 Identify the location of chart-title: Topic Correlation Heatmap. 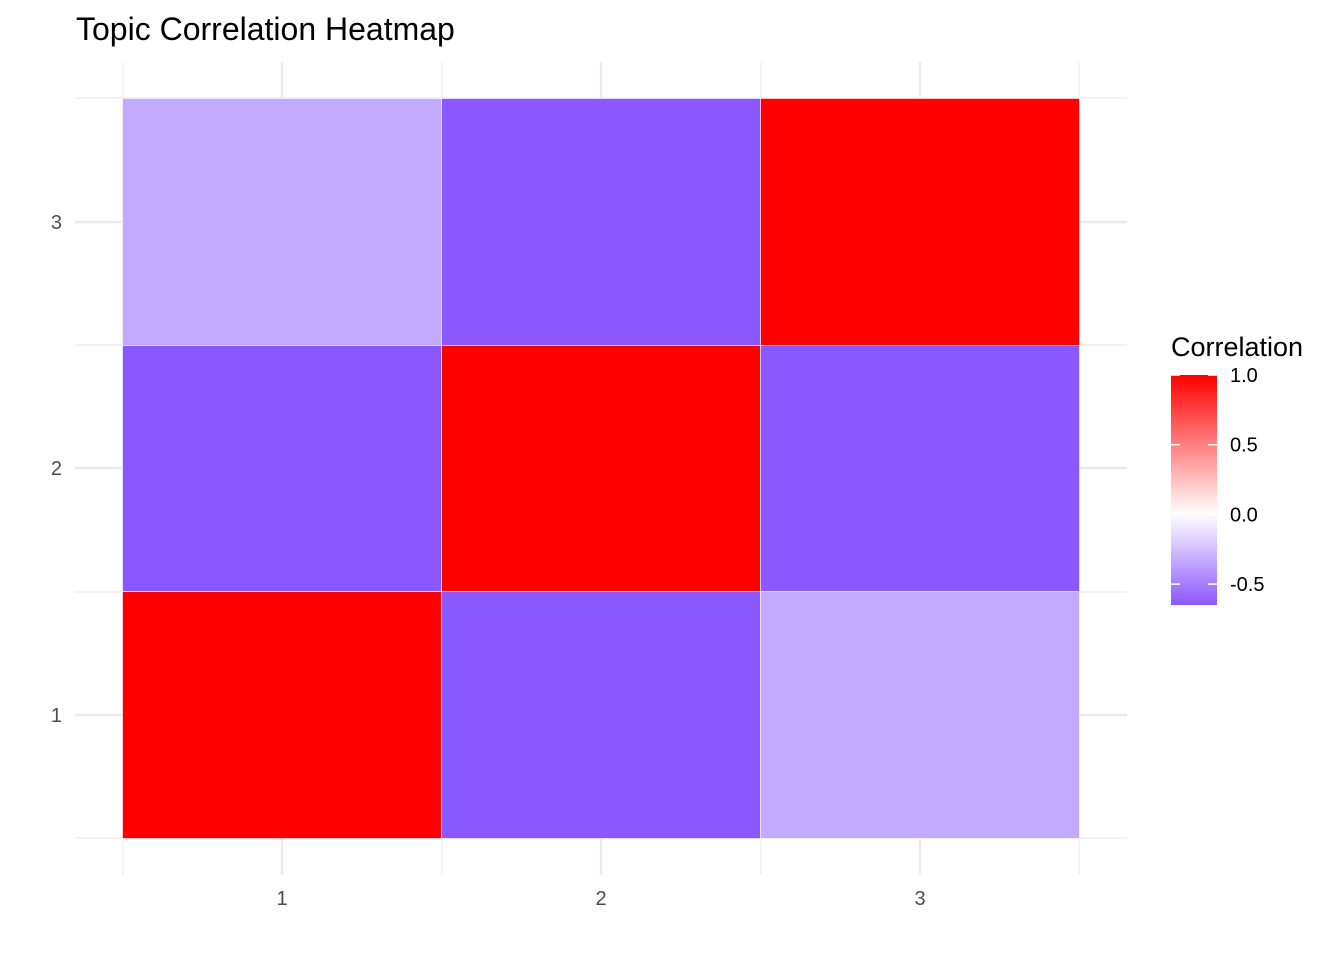
(265, 29).